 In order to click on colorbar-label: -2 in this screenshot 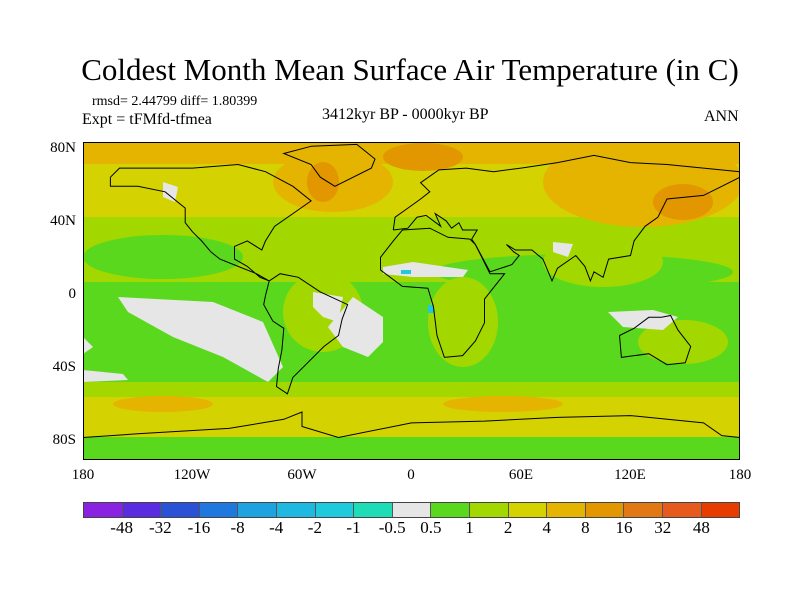, I will do `click(314, 527)`.